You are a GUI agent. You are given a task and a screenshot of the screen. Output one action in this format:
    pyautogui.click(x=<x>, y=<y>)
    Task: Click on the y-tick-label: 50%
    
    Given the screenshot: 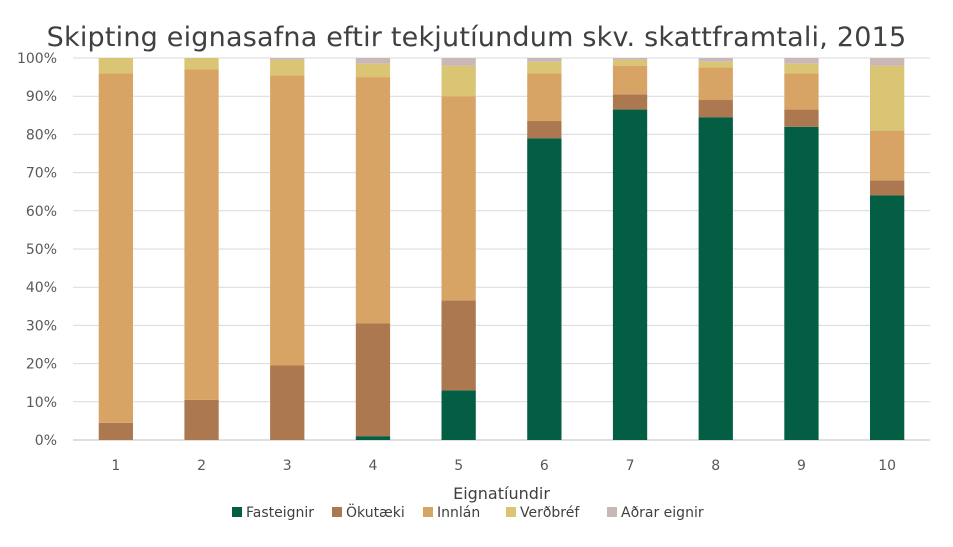 What is the action you would take?
    pyautogui.click(x=41, y=250)
    